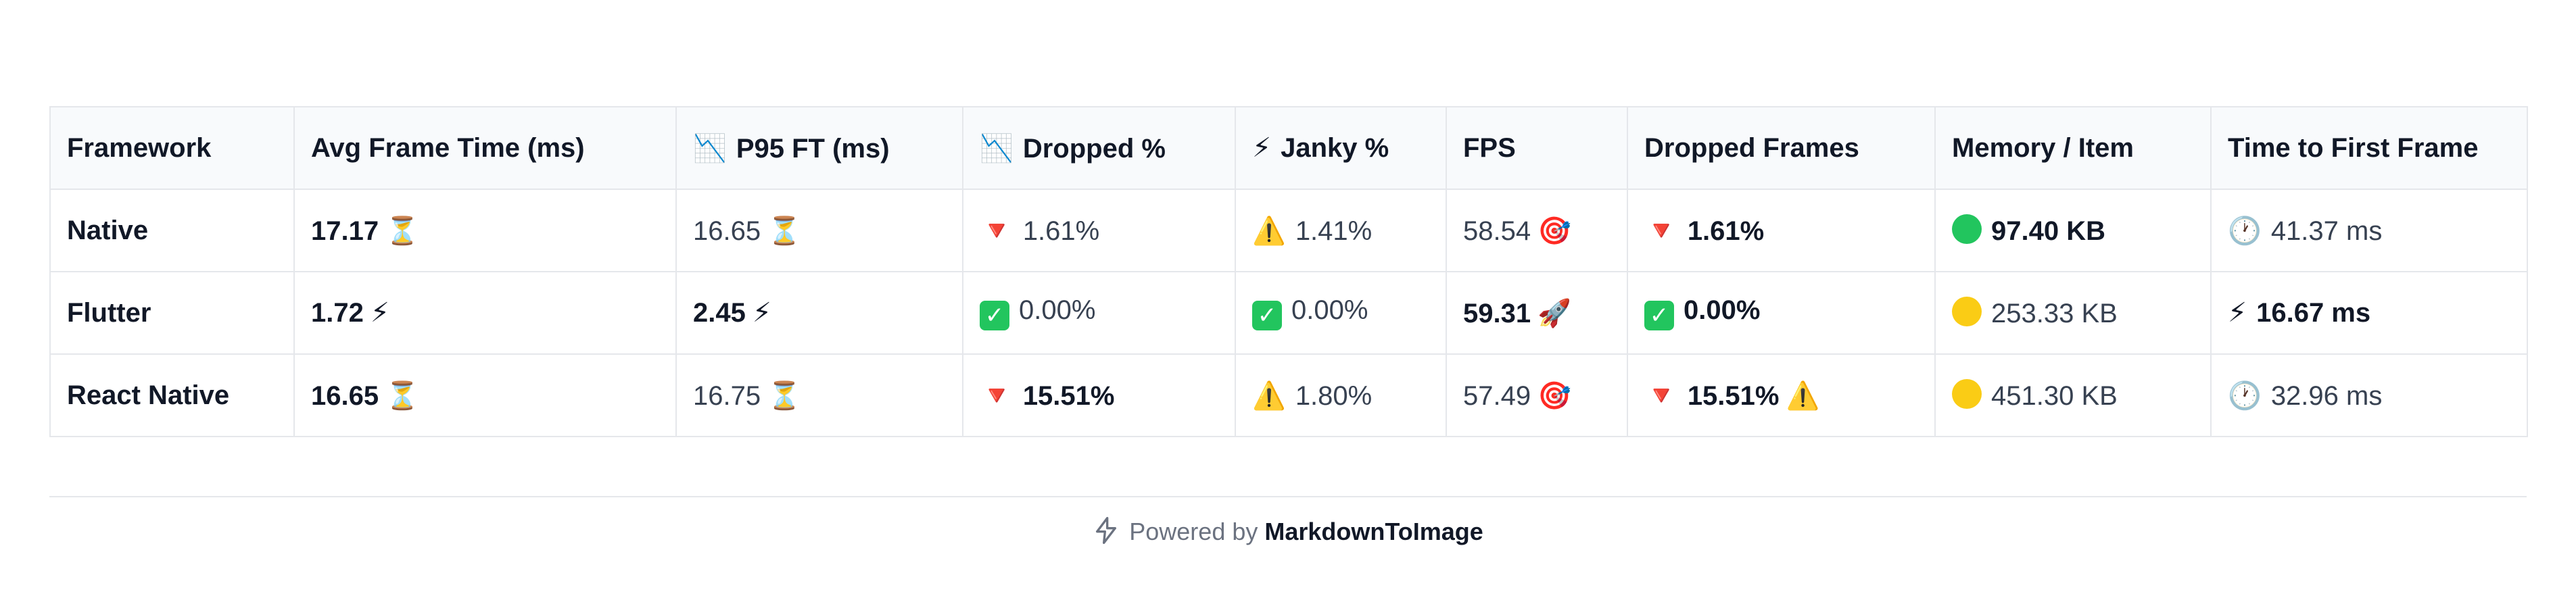 The height and width of the screenshot is (596, 2576). What do you see at coordinates (1554, 313) in the screenshot?
I see `rocket-icon: 🚀` at bounding box center [1554, 313].